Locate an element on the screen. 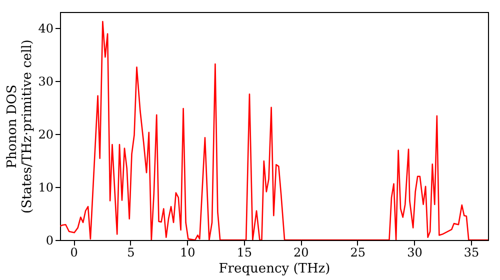  x-tick-label: 20 is located at coordinates (301, 253).